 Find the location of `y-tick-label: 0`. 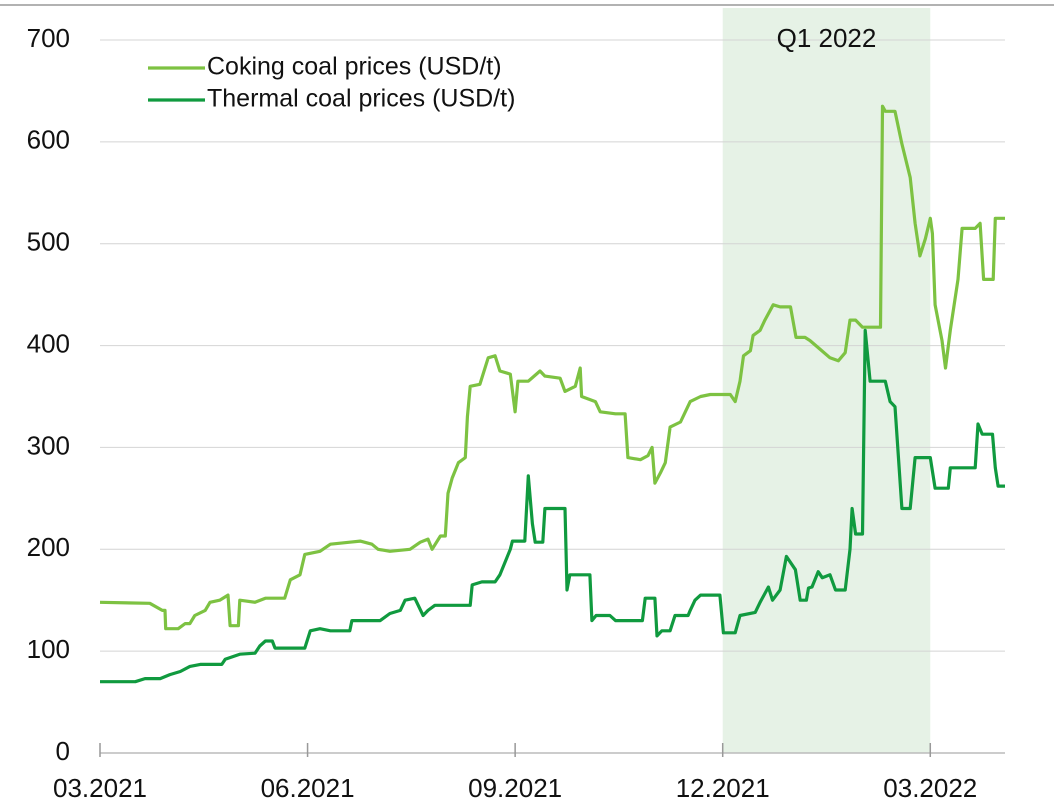

y-tick-label: 0 is located at coordinates (63, 751).